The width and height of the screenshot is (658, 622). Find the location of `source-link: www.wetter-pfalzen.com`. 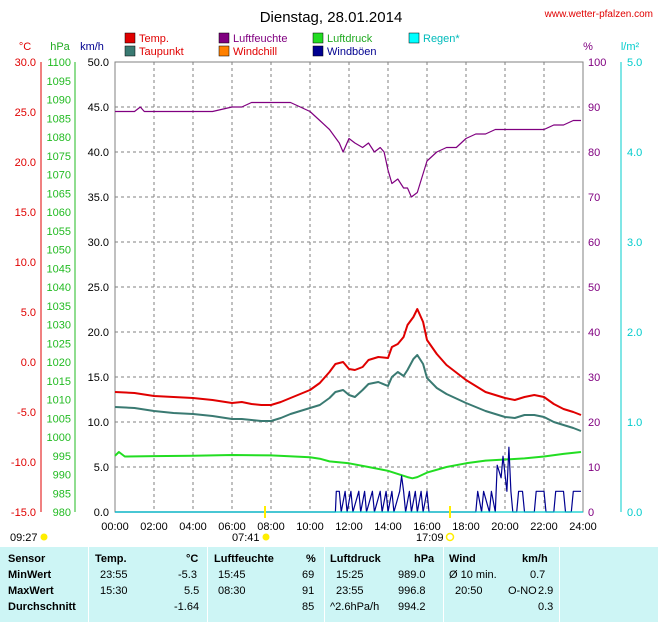

source-link: www.wetter-pfalzen.com is located at coordinates (598, 14).